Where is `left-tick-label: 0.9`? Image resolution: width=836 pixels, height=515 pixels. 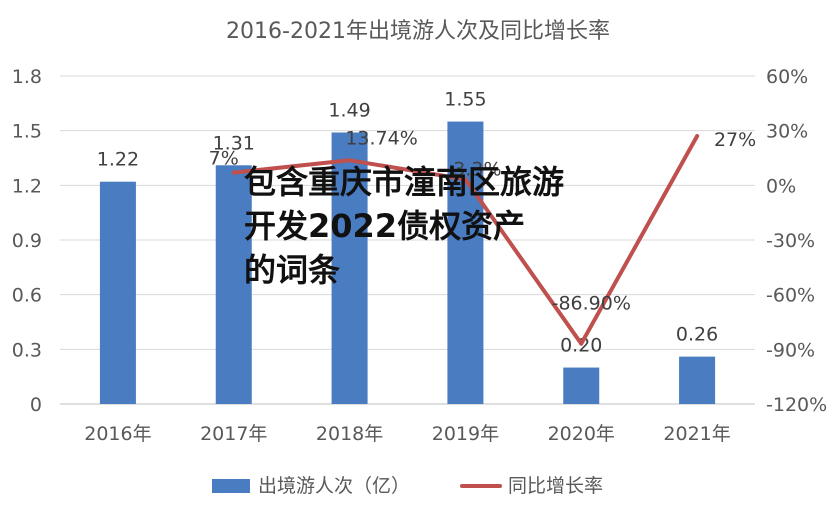
left-tick-label: 0.9 is located at coordinates (27, 241).